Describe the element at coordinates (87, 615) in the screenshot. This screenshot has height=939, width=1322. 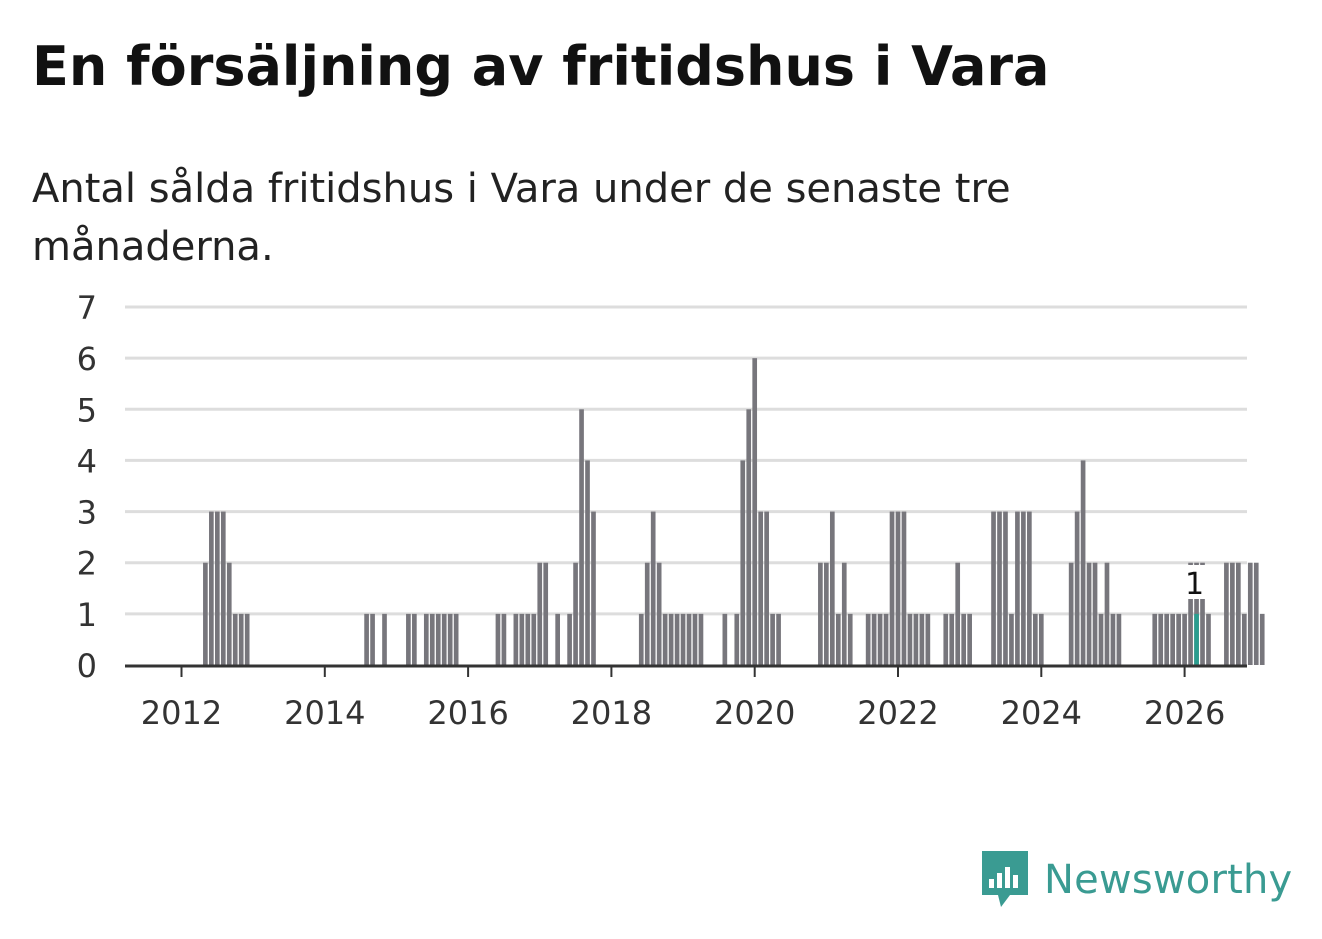
I see `y-tick-label: 1` at that location.